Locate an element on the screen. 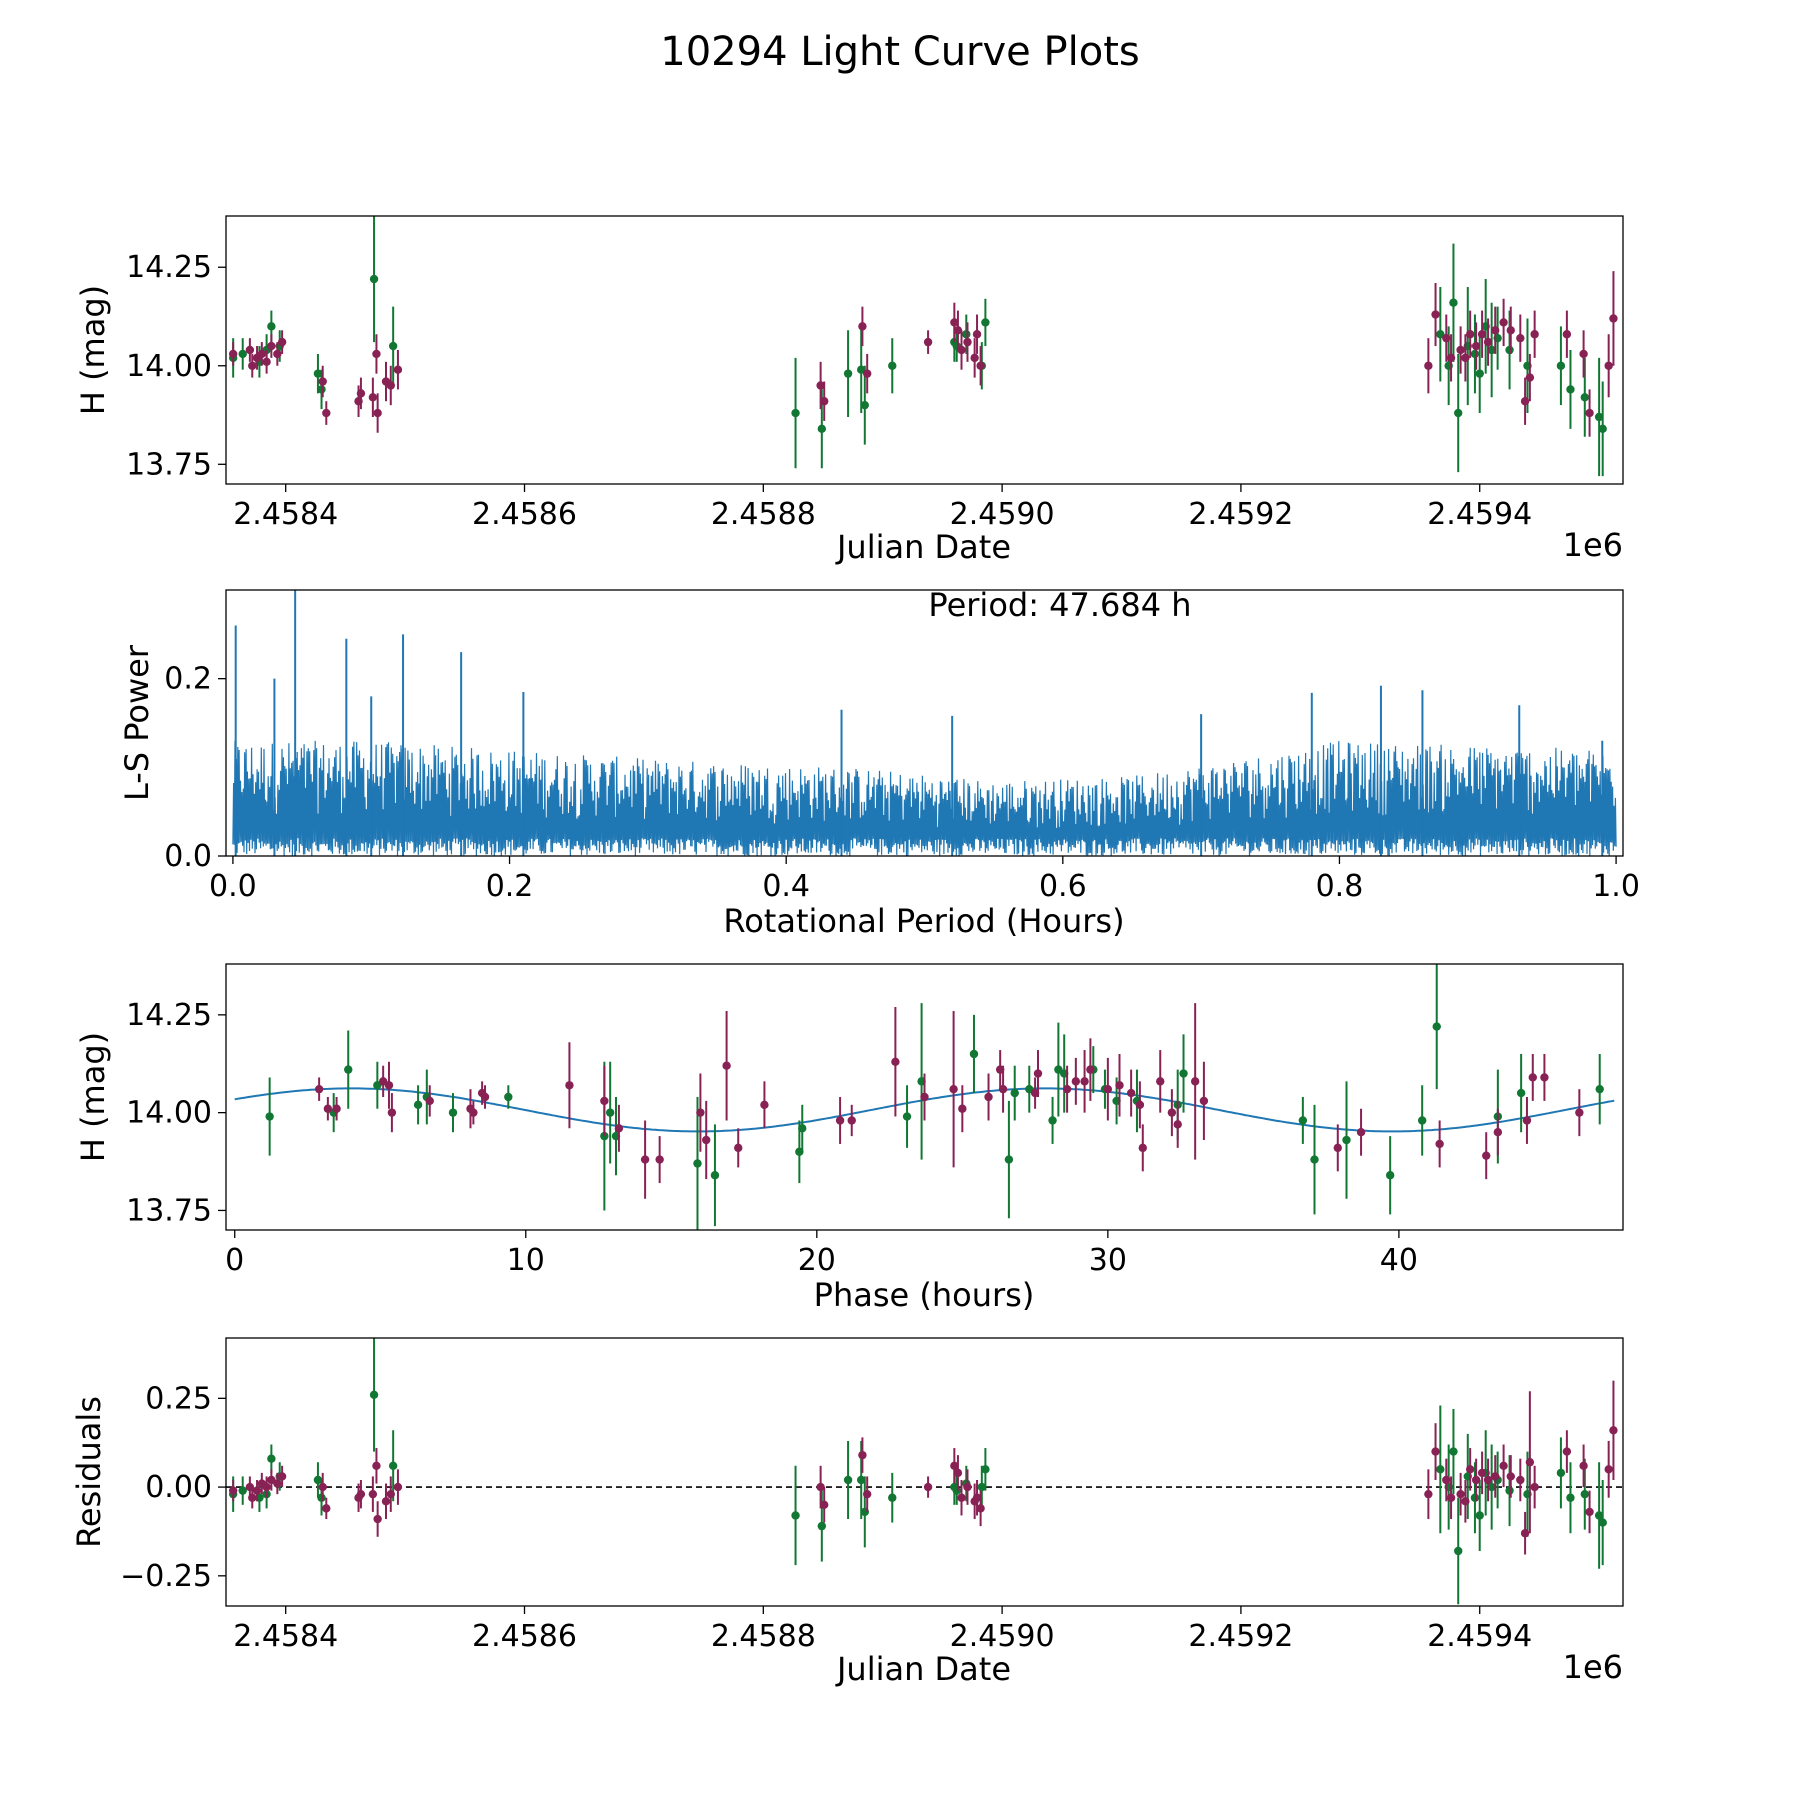 This screenshot has height=1800, width=1800. period-annotation: Period: 47.684 h is located at coordinates (1059, 605).